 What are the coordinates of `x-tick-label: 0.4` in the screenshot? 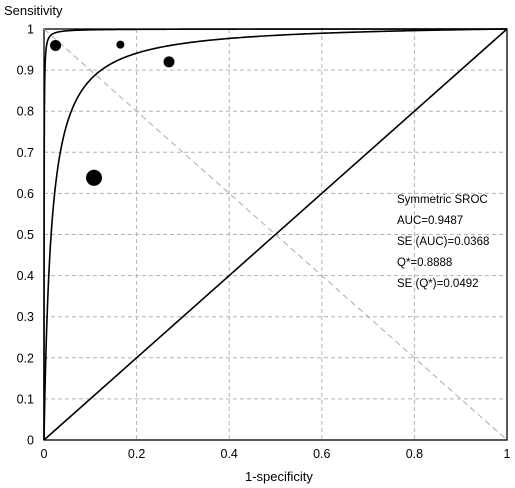 It's located at (229, 454).